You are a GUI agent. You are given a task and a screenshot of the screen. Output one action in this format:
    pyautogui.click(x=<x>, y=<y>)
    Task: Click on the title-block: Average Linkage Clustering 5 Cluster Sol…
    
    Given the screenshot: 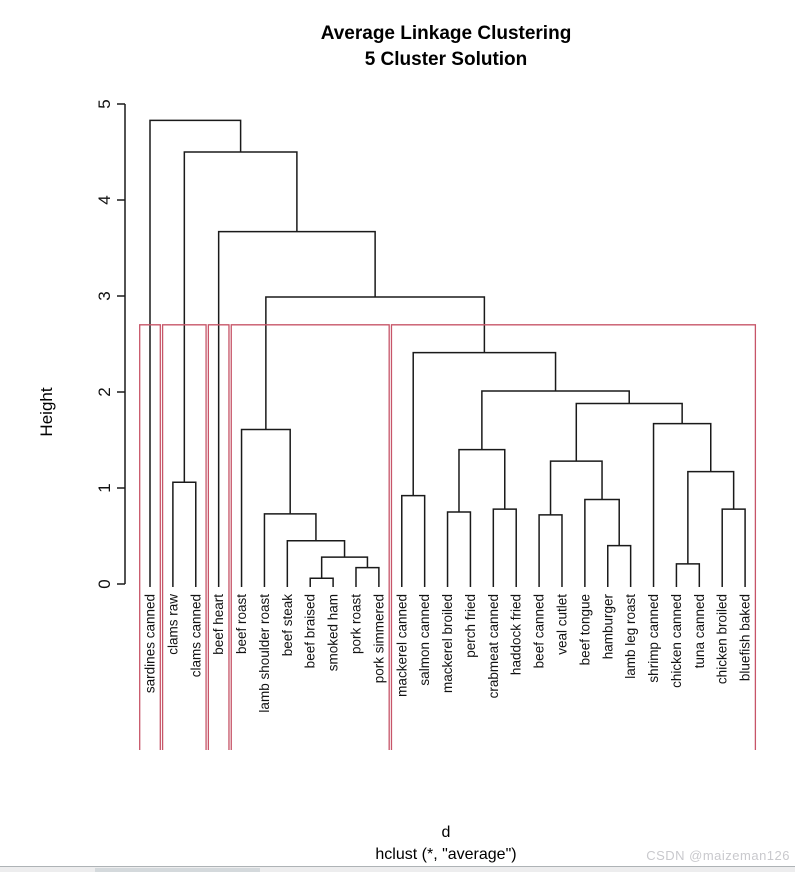 What is the action you would take?
    pyautogui.click(x=446, y=47)
    